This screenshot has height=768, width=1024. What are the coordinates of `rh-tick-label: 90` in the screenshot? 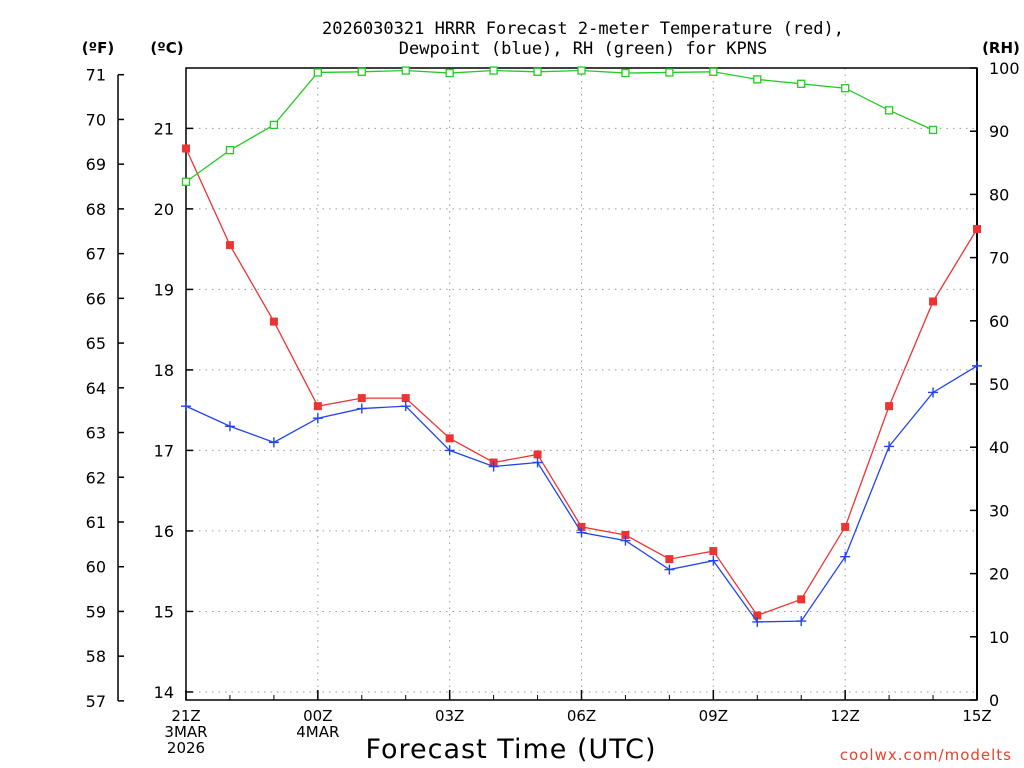 It's located at (999, 131).